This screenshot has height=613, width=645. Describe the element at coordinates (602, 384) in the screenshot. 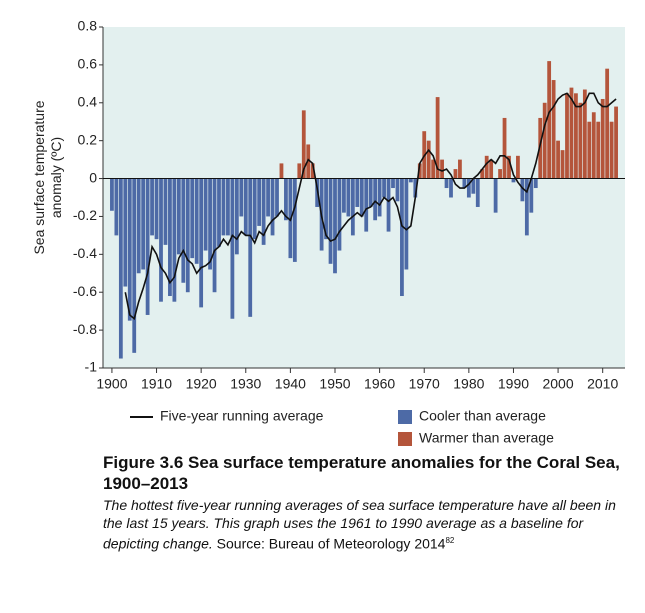

I see `x-tick-label: 2010` at that location.